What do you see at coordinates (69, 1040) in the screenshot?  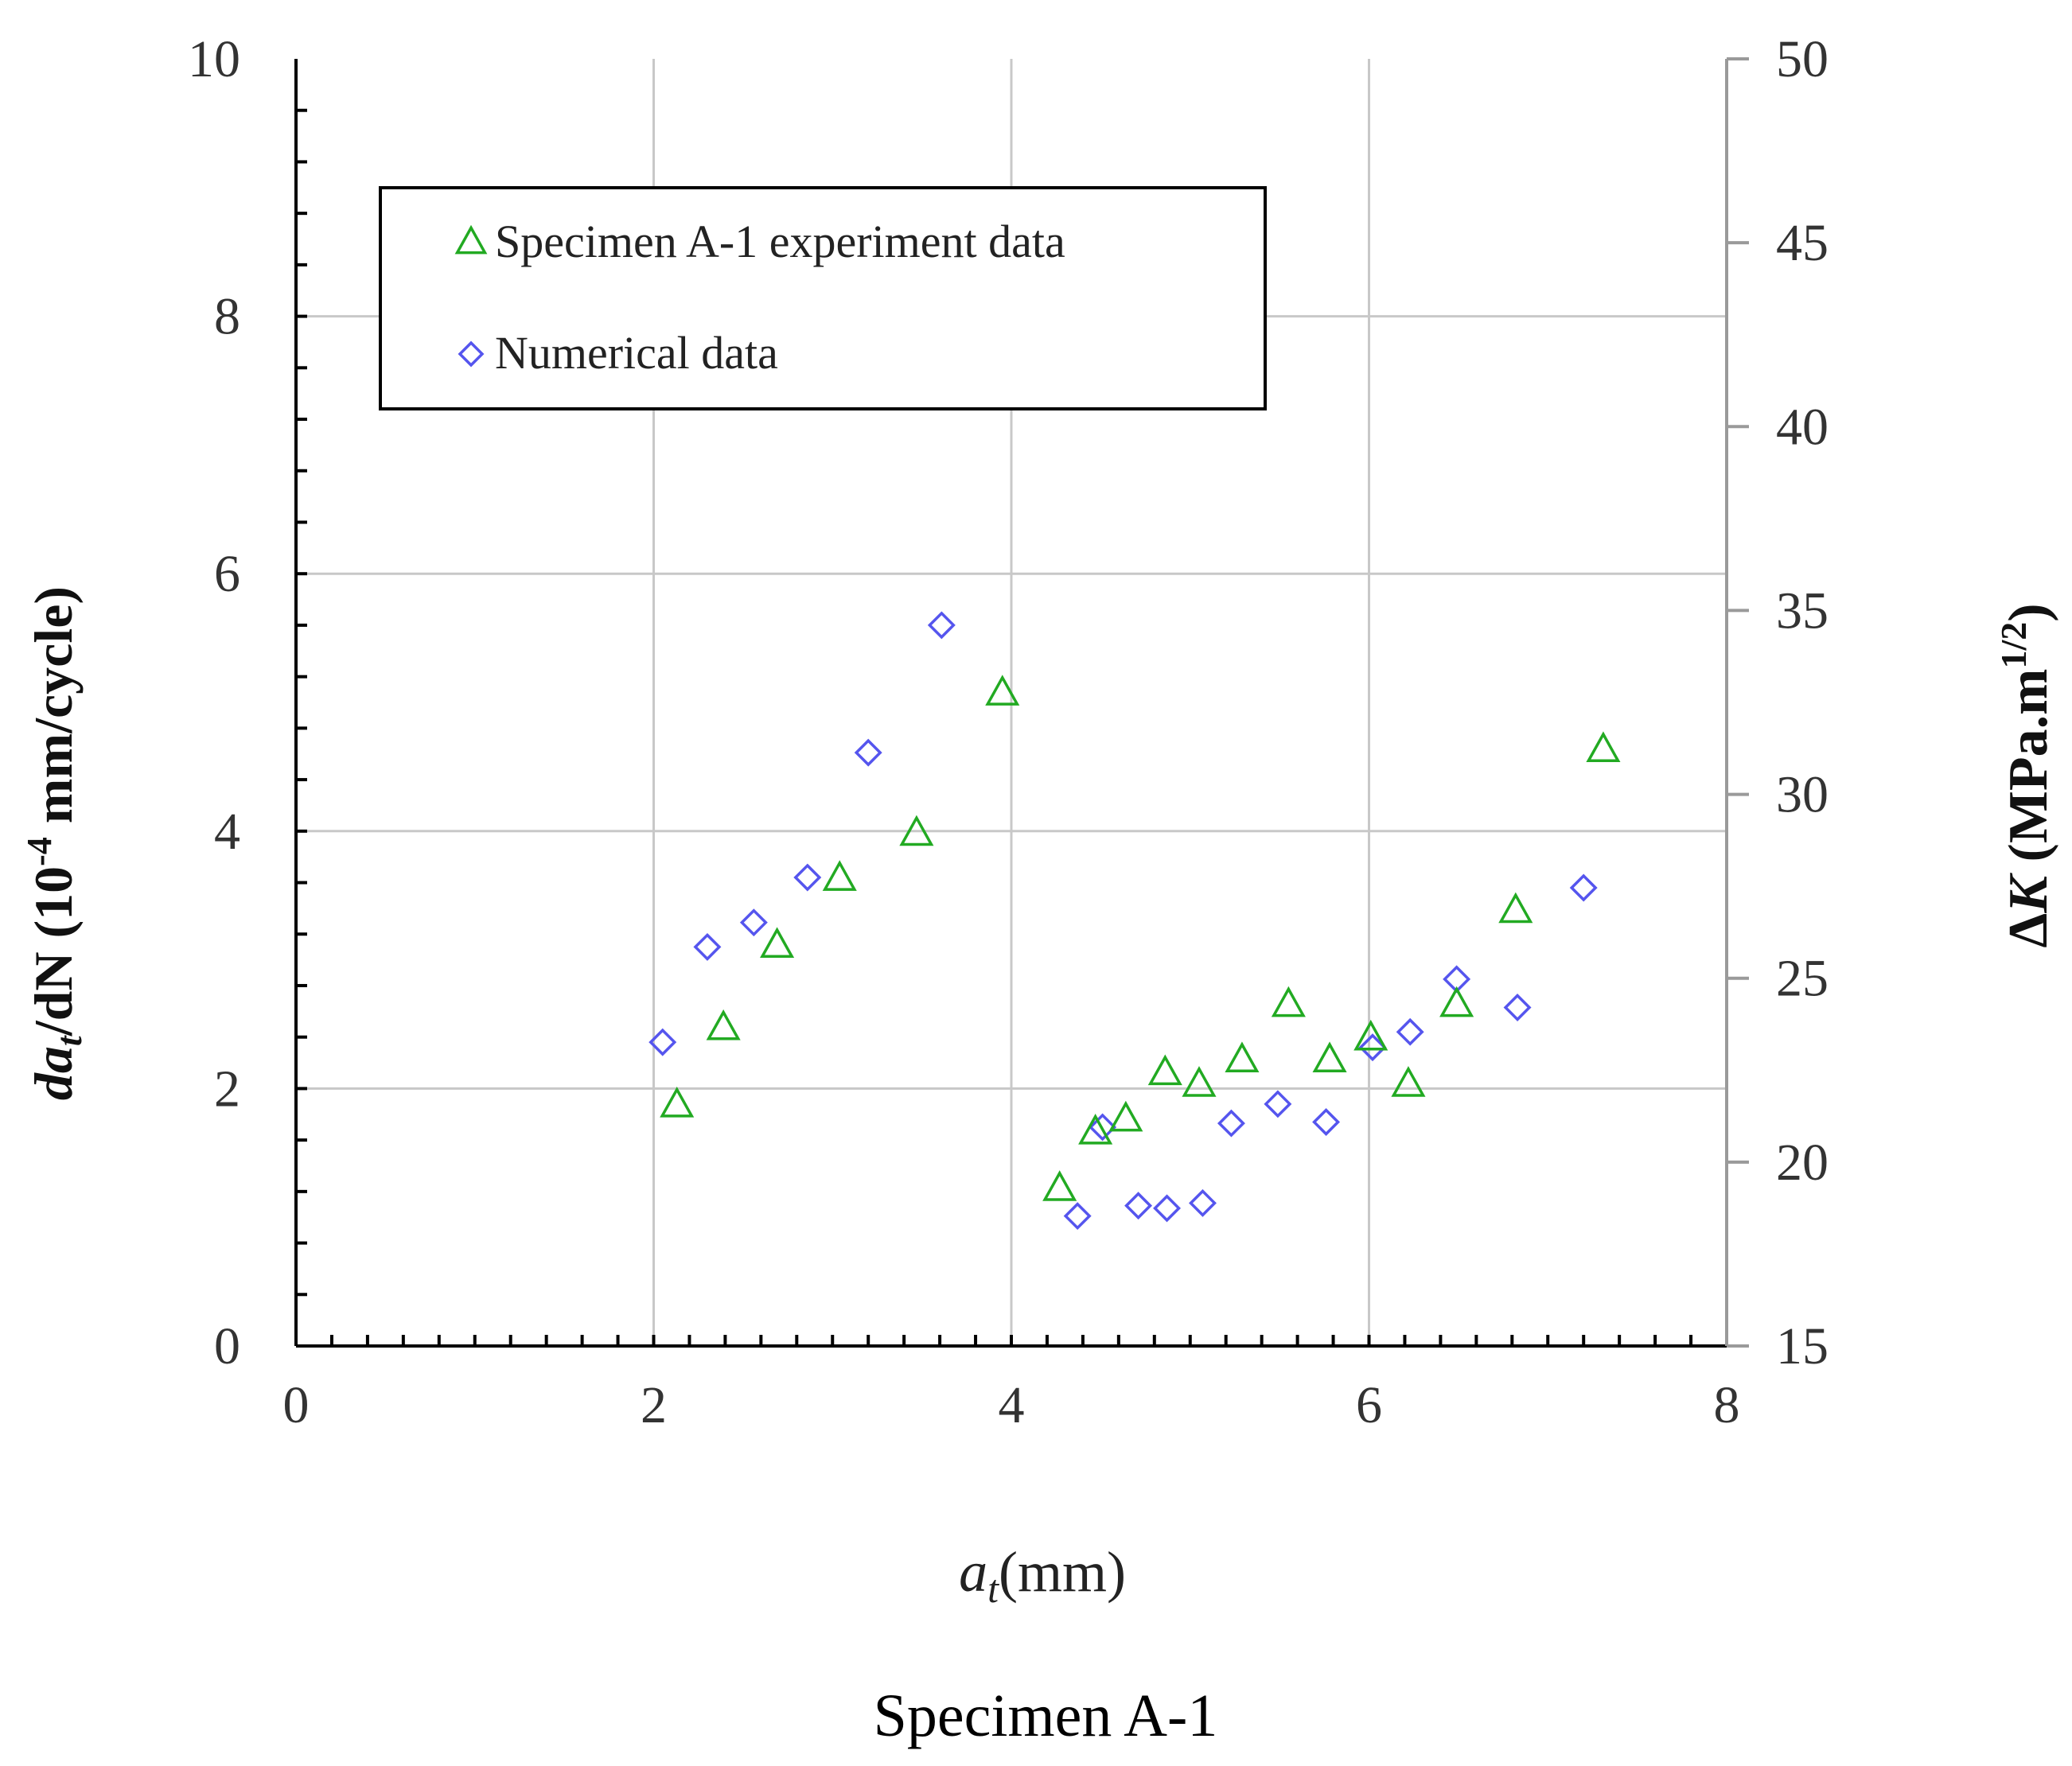 I see `y-left-label-sub: t` at bounding box center [69, 1040].